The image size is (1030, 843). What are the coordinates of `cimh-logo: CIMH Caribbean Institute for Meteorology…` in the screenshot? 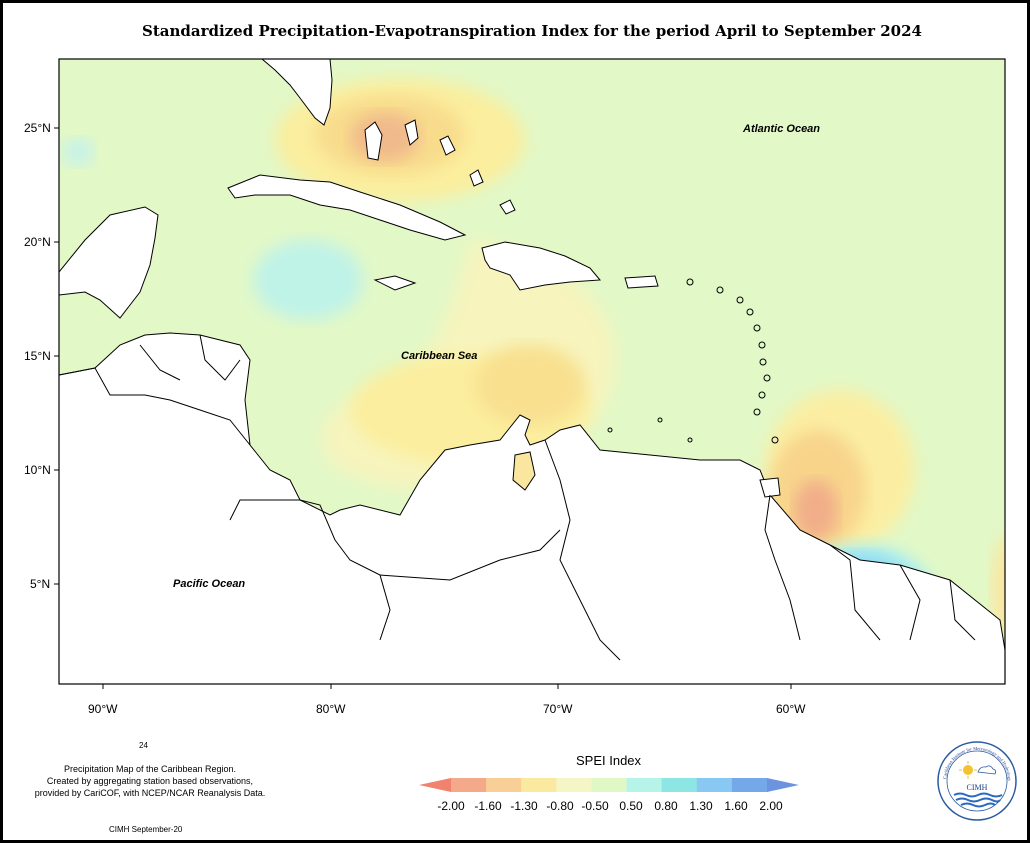 It's located at (977, 781).